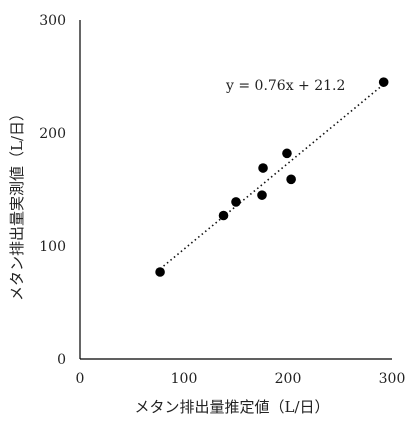 The width and height of the screenshot is (420, 421). I want to click on x-tick-label: 100, so click(184, 379).